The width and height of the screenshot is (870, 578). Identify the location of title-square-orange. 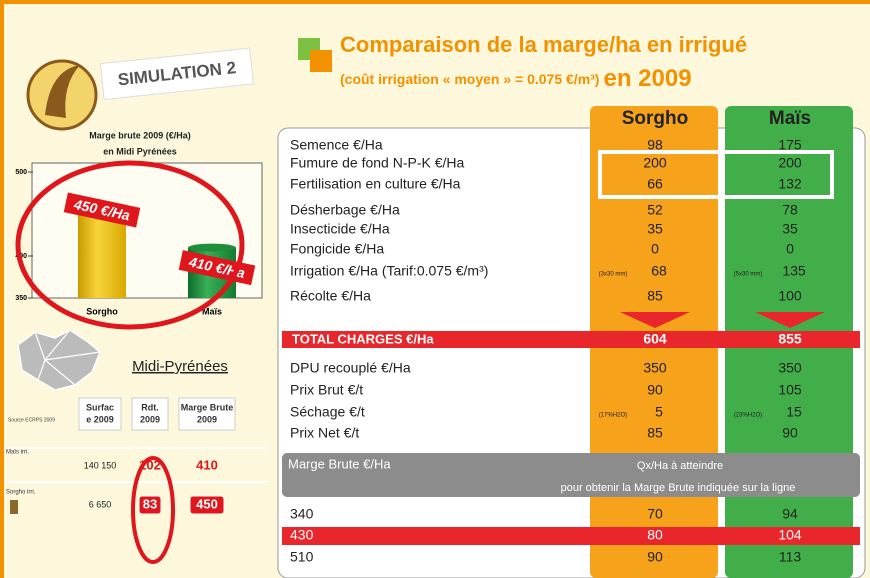
(321, 61).